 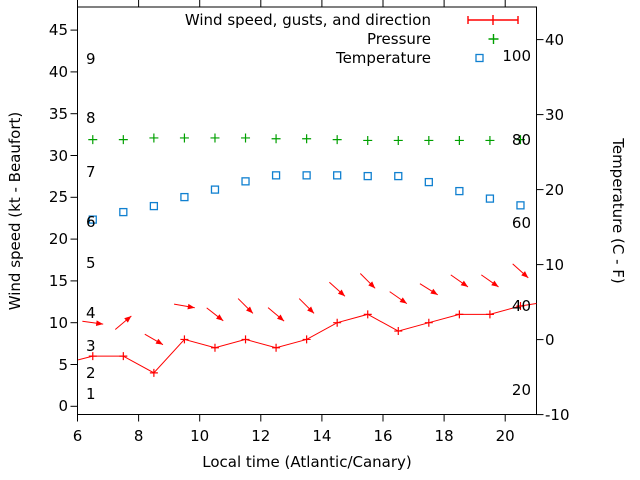 I want to click on legend-item-pressure: Pressure, so click(x=353, y=38).